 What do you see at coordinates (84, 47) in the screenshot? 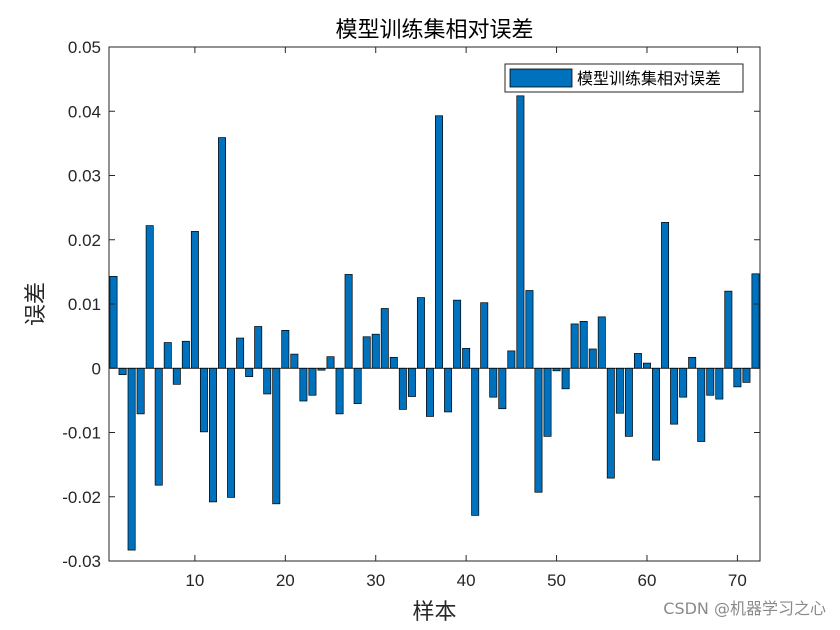
I see `y-tick-label: 0.05` at bounding box center [84, 47].